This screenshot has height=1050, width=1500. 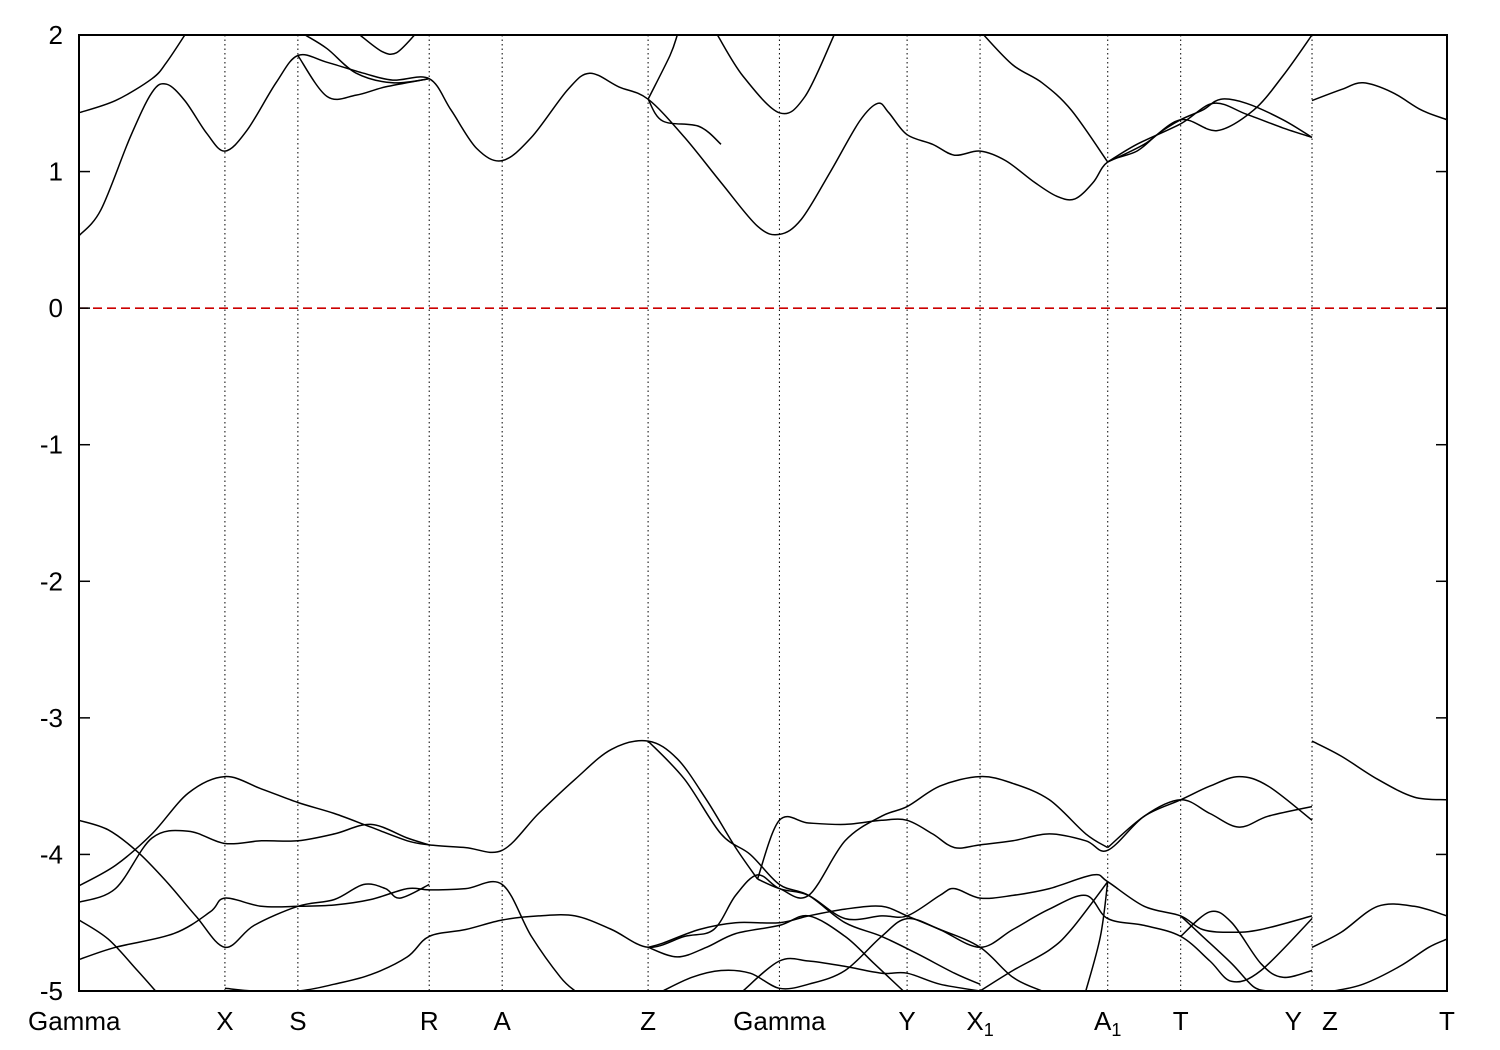 What do you see at coordinates (51, 581) in the screenshot?
I see `y-tick-label: -2` at bounding box center [51, 581].